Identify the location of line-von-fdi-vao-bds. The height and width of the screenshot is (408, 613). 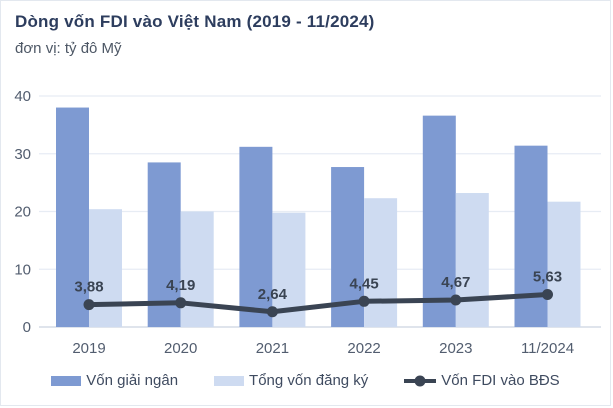
(318, 303).